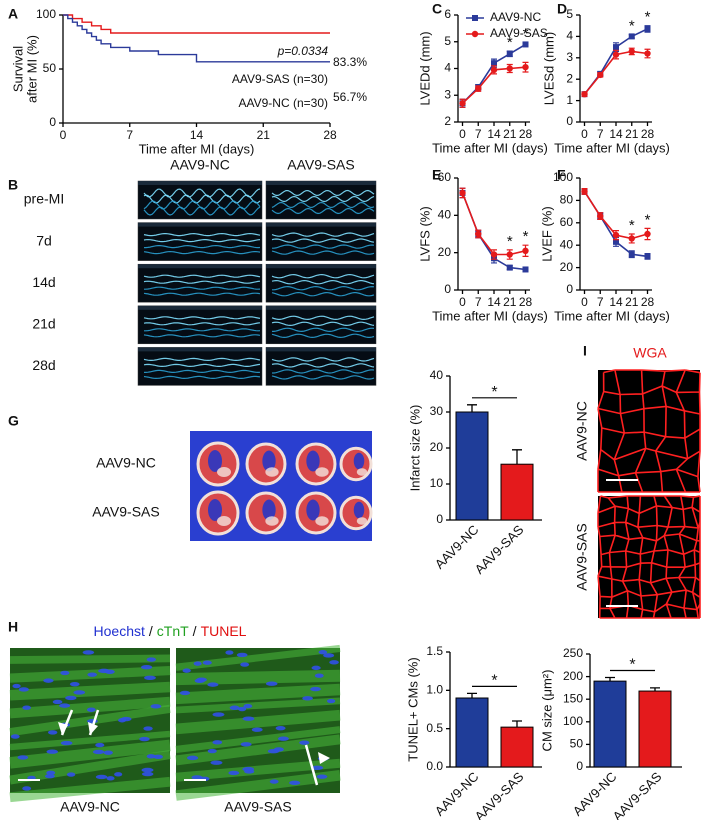 Image resolution: width=709 pixels, height=820 pixels. I want to click on column-label: AAV9-SAS, so click(320, 165).